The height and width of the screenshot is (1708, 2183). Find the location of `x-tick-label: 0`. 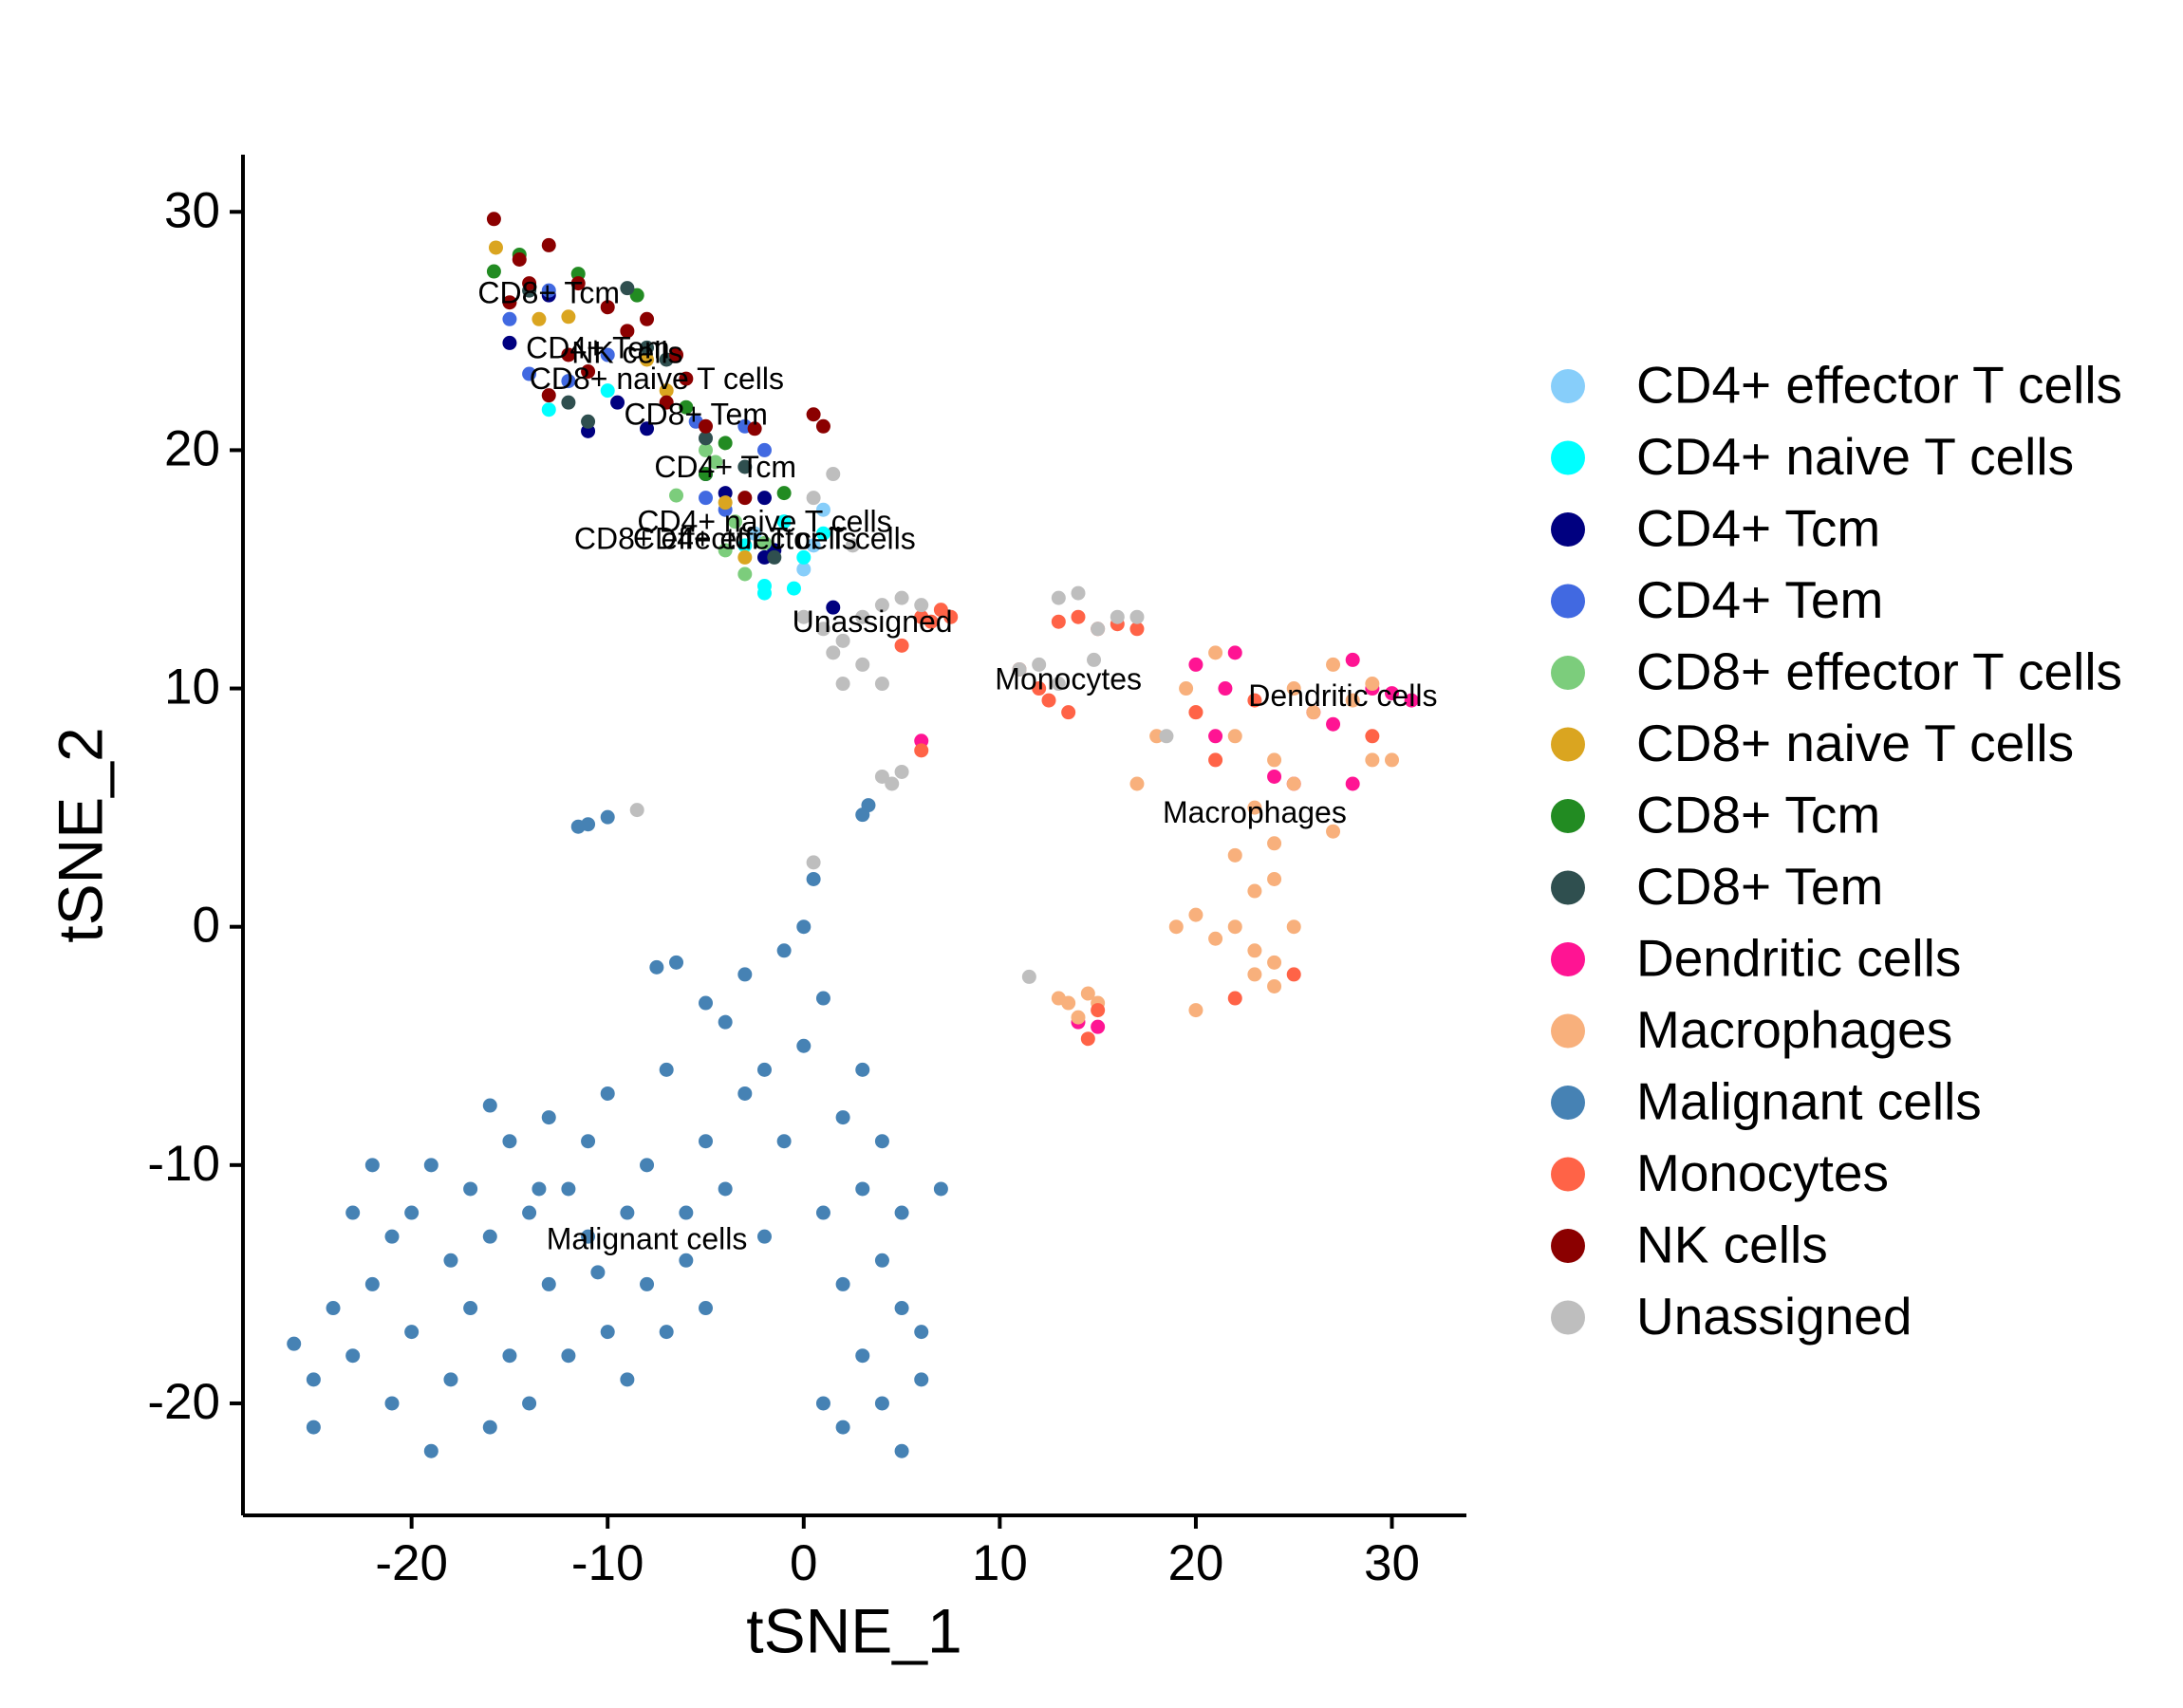

x-tick-label: 0 is located at coordinates (804, 1563).